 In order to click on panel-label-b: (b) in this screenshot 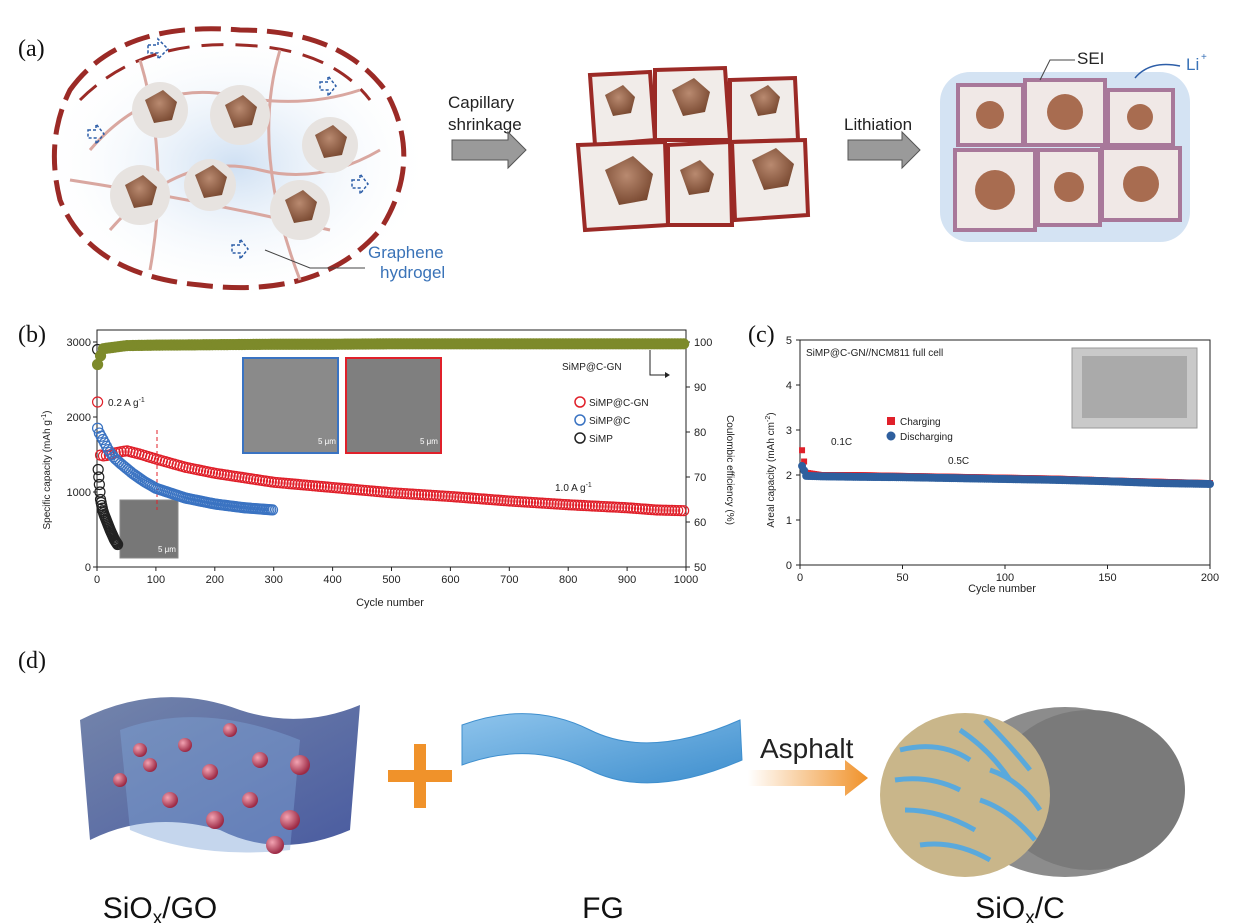, I will do `click(32, 335)`.